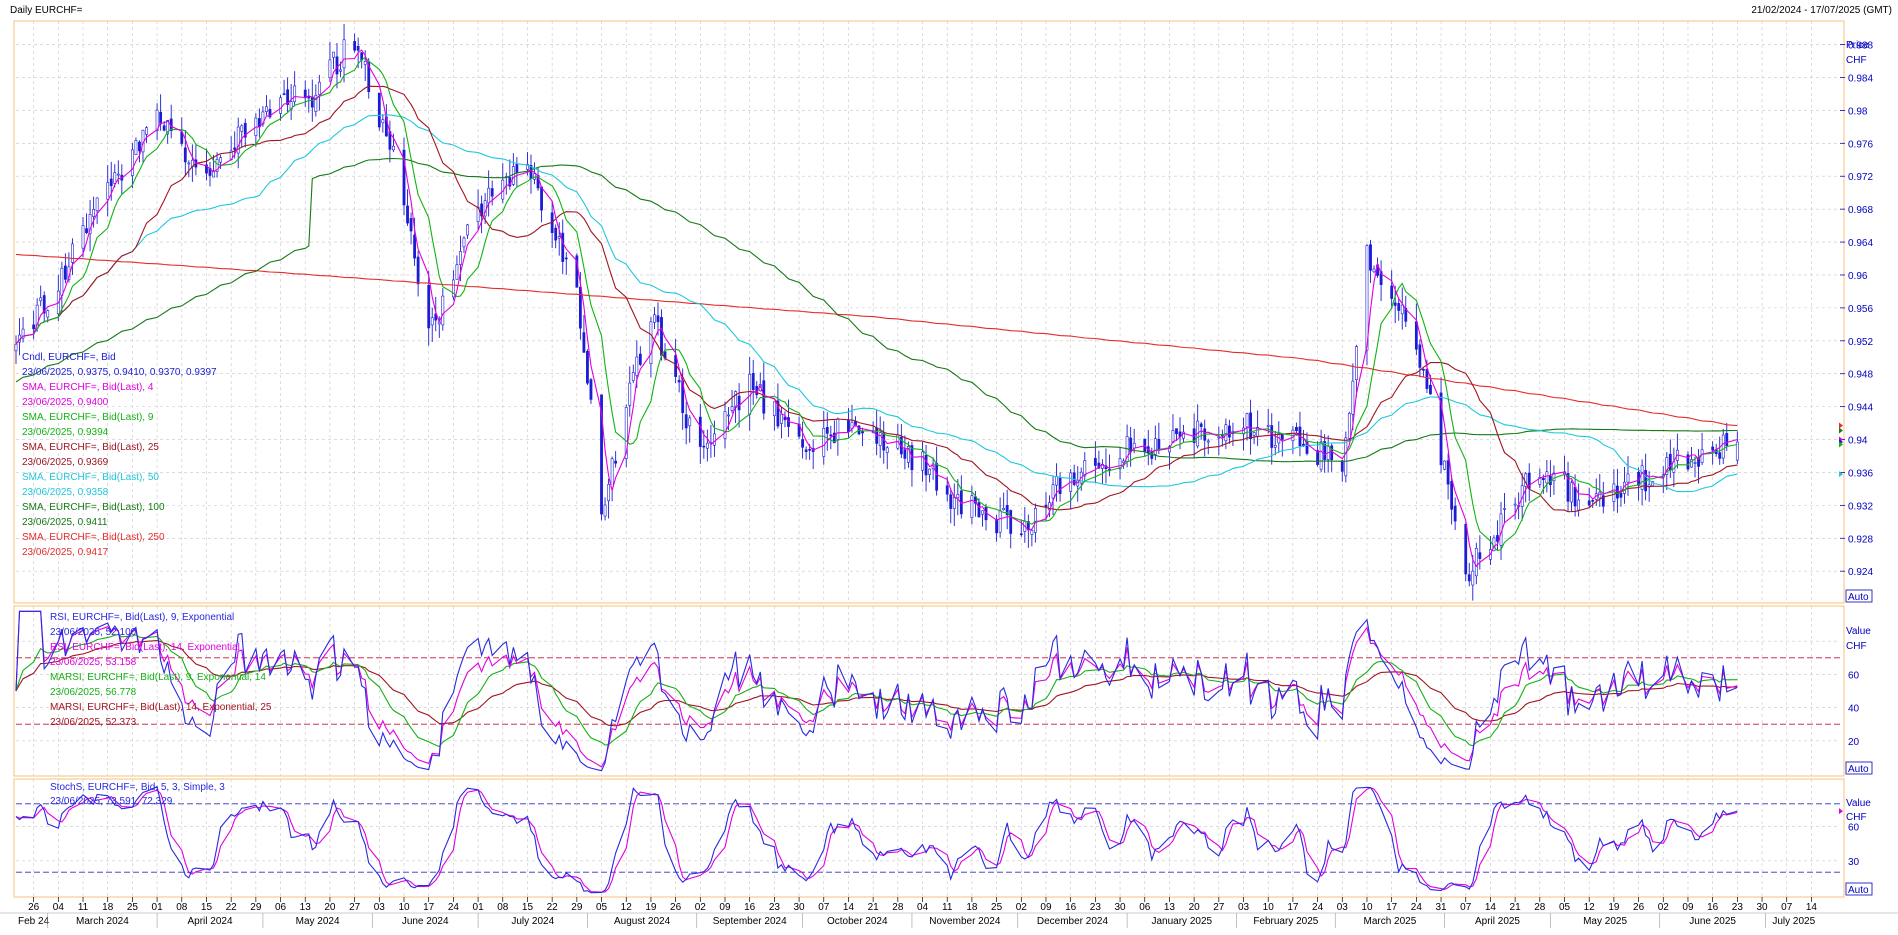 This screenshot has height=935, width=1898. I want to click on stoch-auto-button: Auto, so click(1859, 889).